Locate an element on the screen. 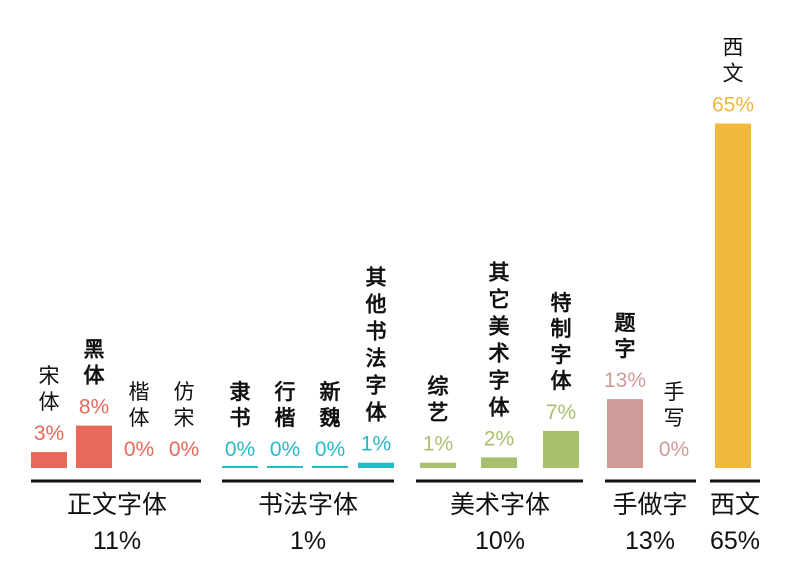  category-label: 宋体 is located at coordinates (49, 389).